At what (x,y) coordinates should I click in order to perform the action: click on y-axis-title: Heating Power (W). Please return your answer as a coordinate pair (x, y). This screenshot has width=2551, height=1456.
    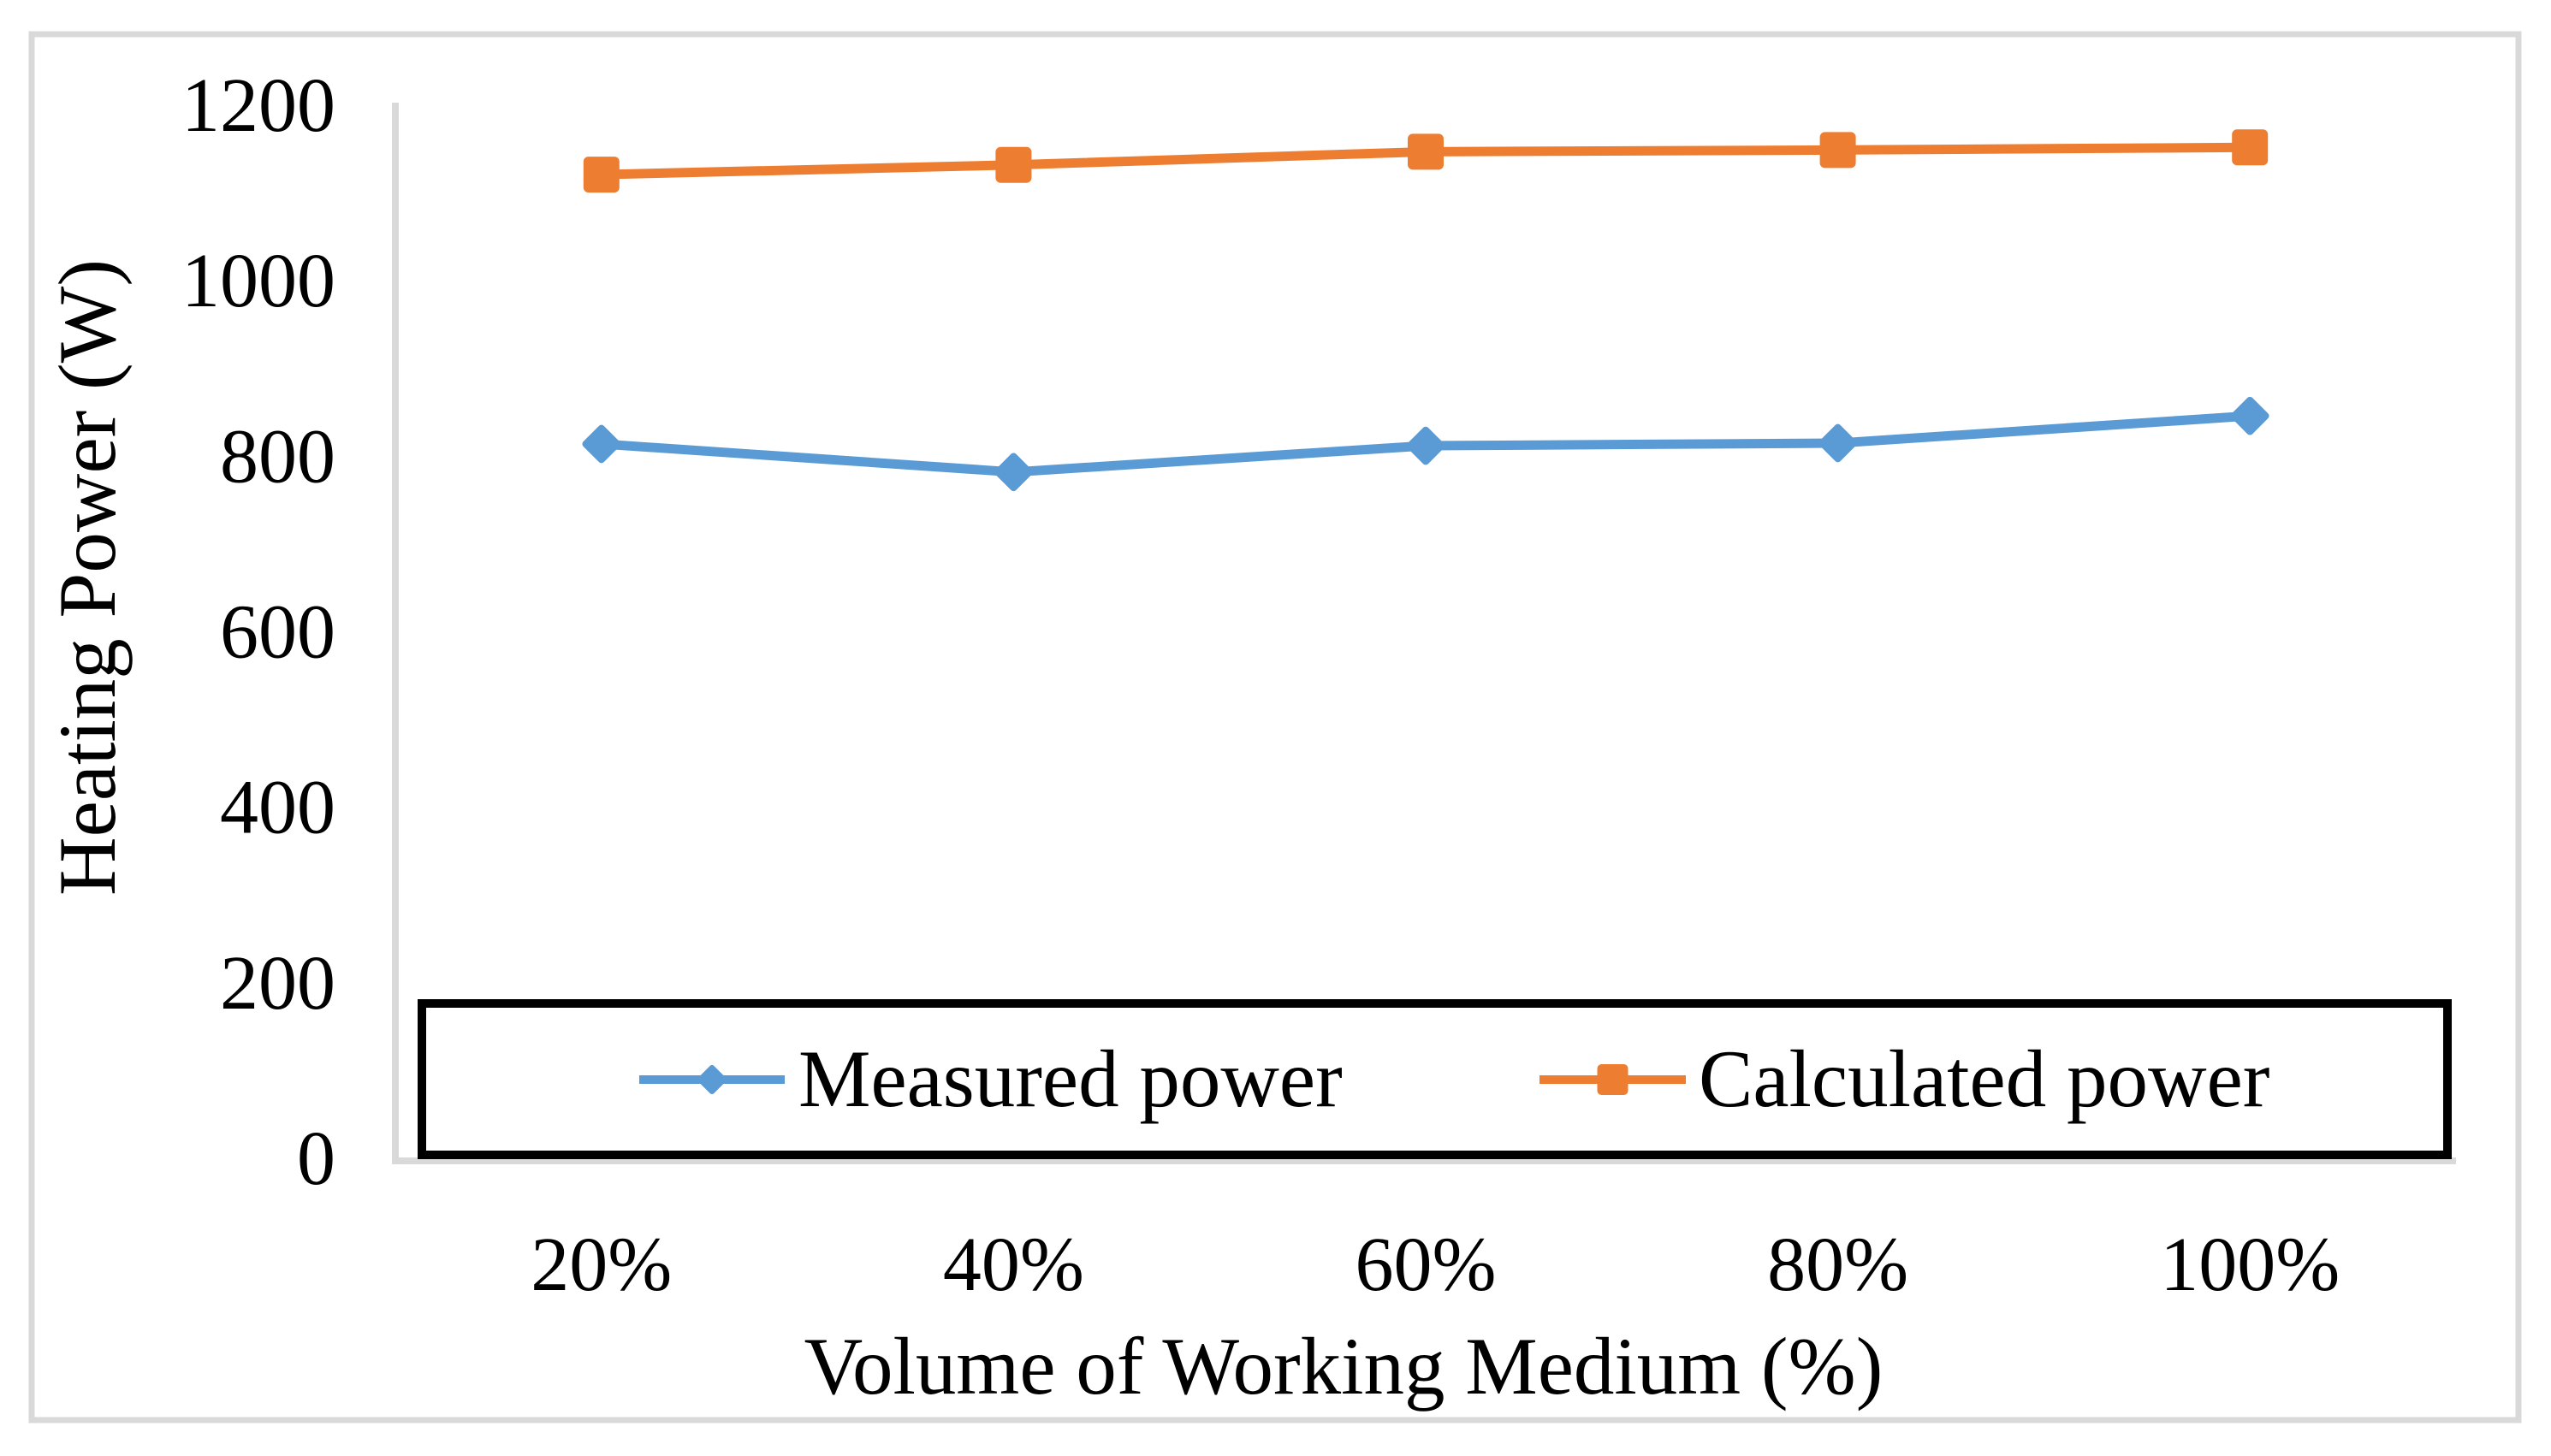
    Looking at the image, I should click on (87, 577).